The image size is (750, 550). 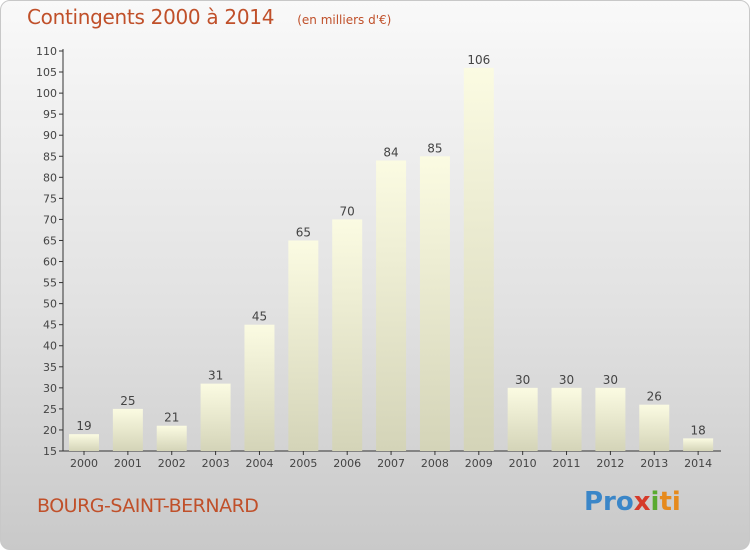 What do you see at coordinates (697, 430) in the screenshot?
I see `data-label: 18` at bounding box center [697, 430].